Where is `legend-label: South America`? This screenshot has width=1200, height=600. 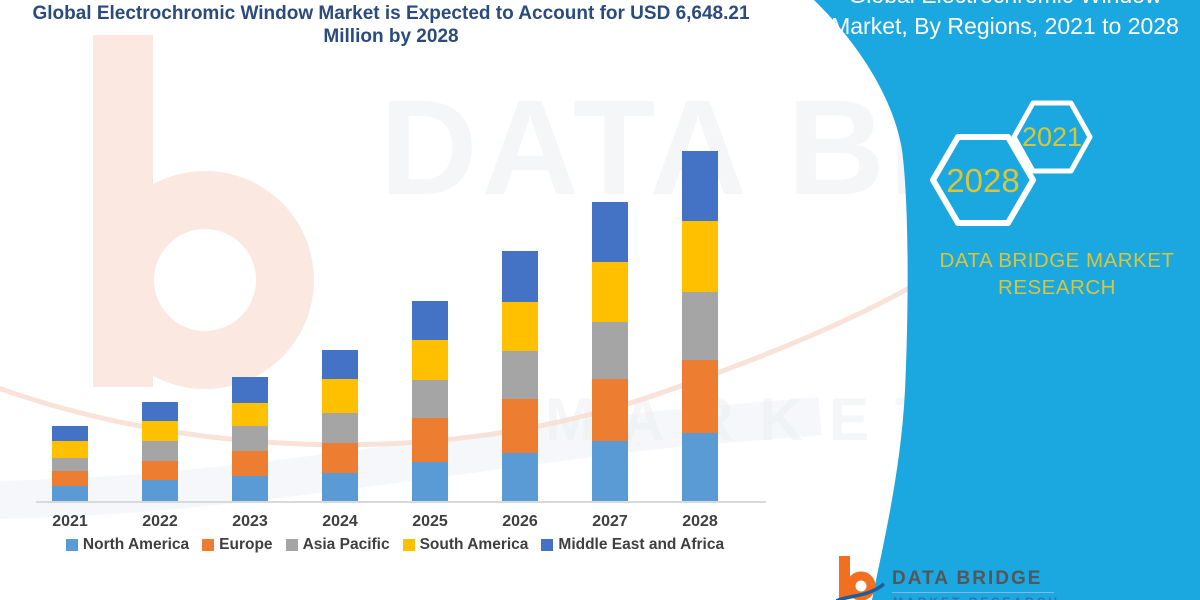 legend-label: South America is located at coordinates (474, 544).